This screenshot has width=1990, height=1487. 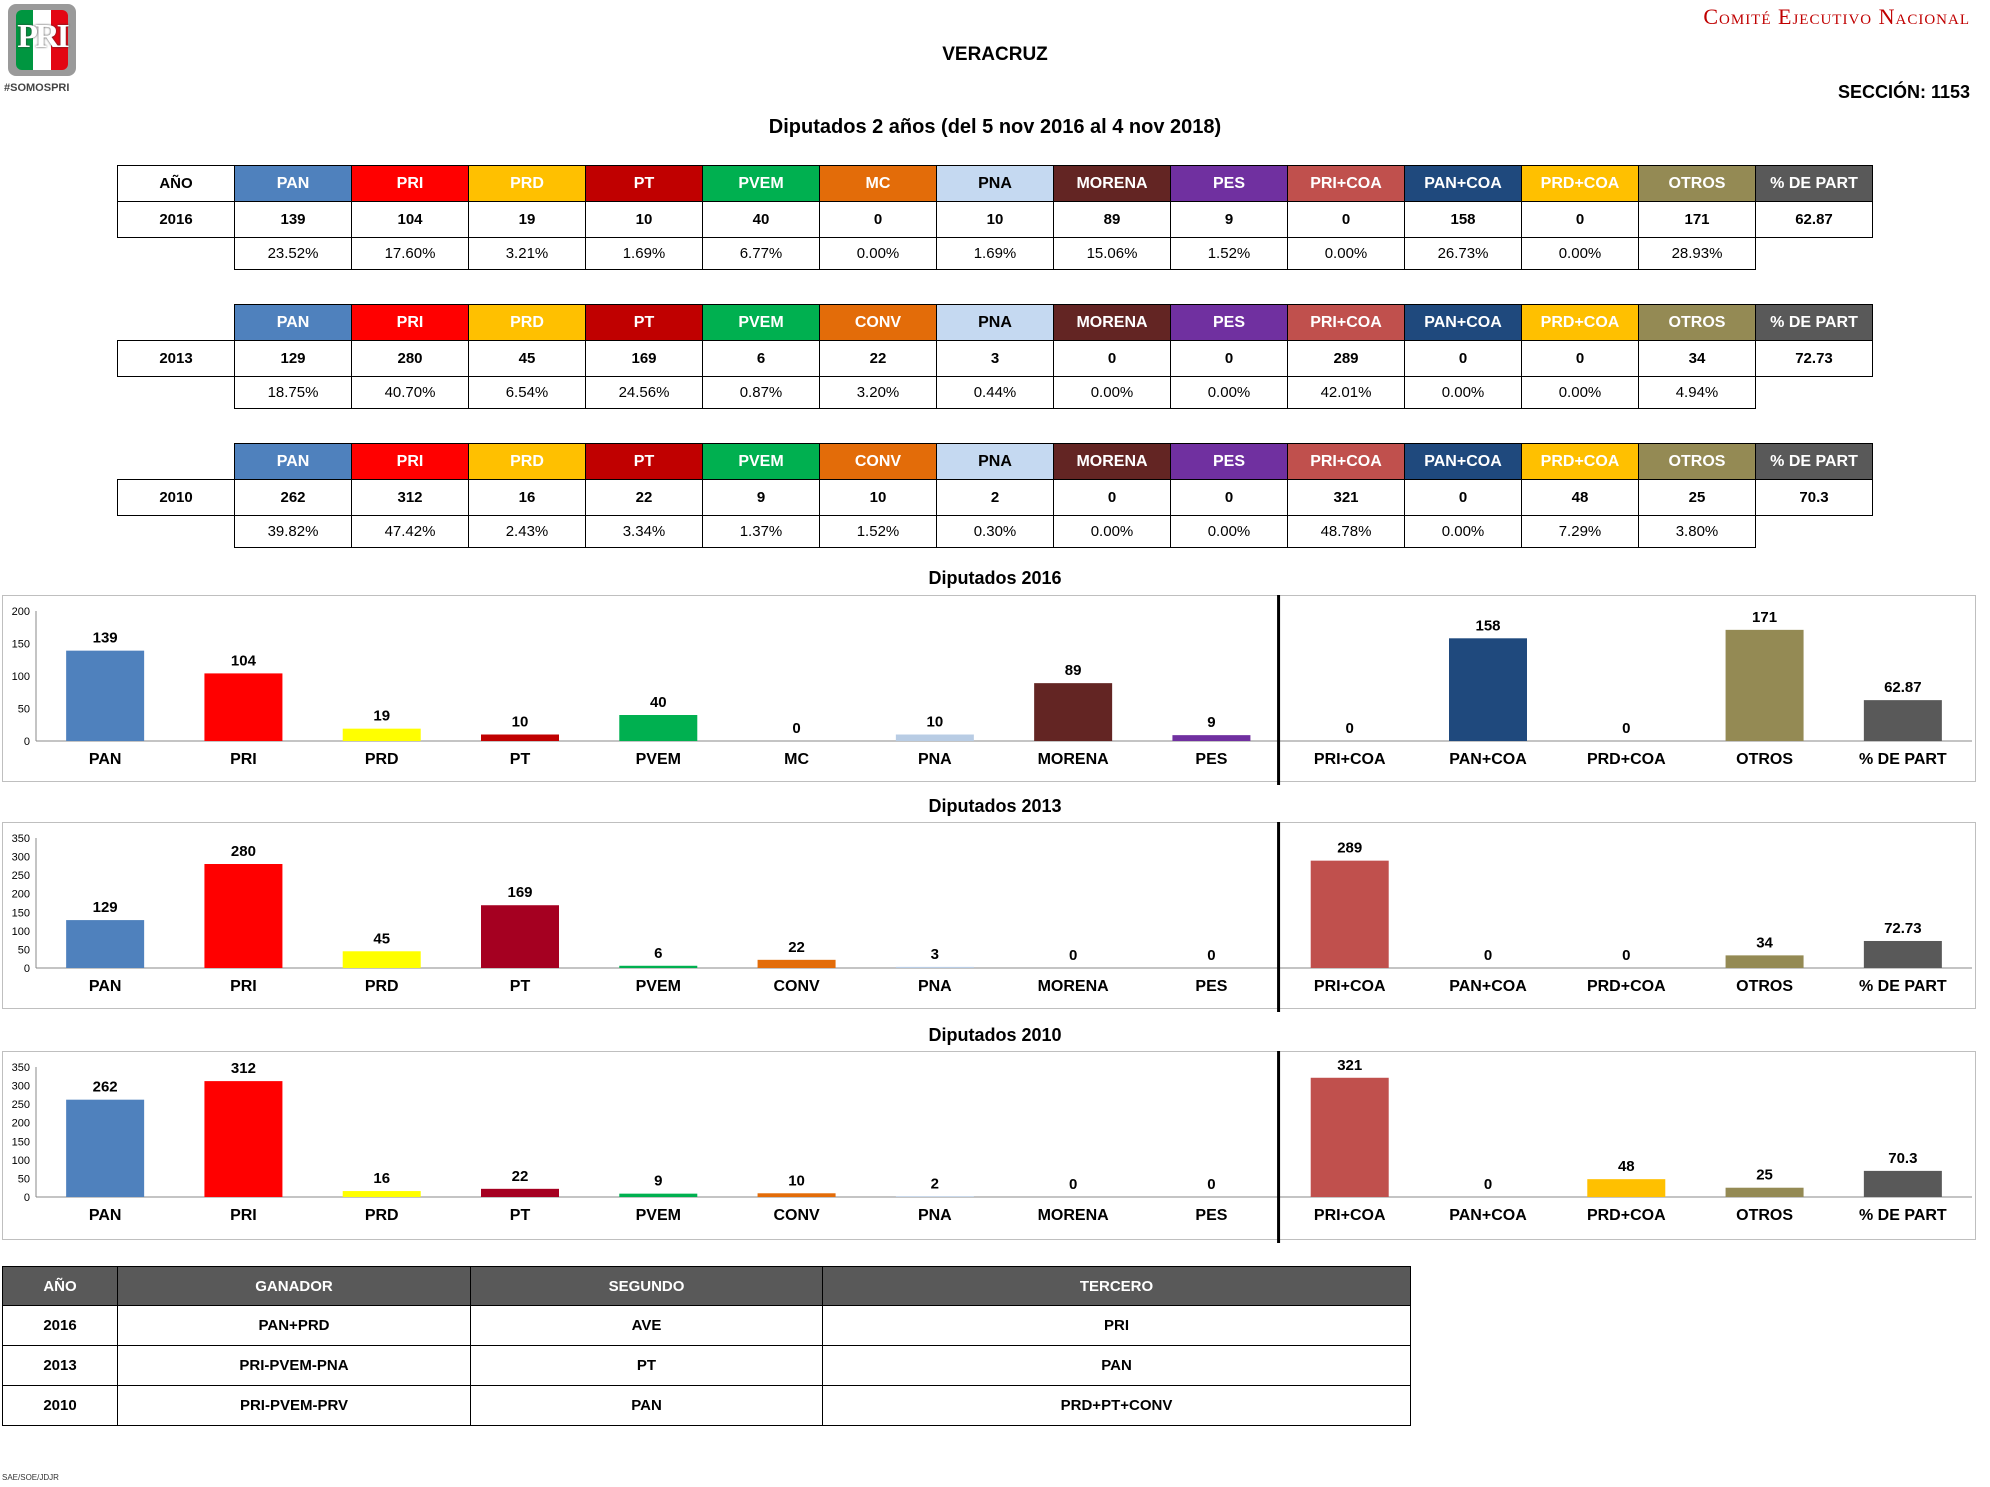 What do you see at coordinates (1346, 531) in the screenshot?
I see `vote-percent-cell: 48.78%` at bounding box center [1346, 531].